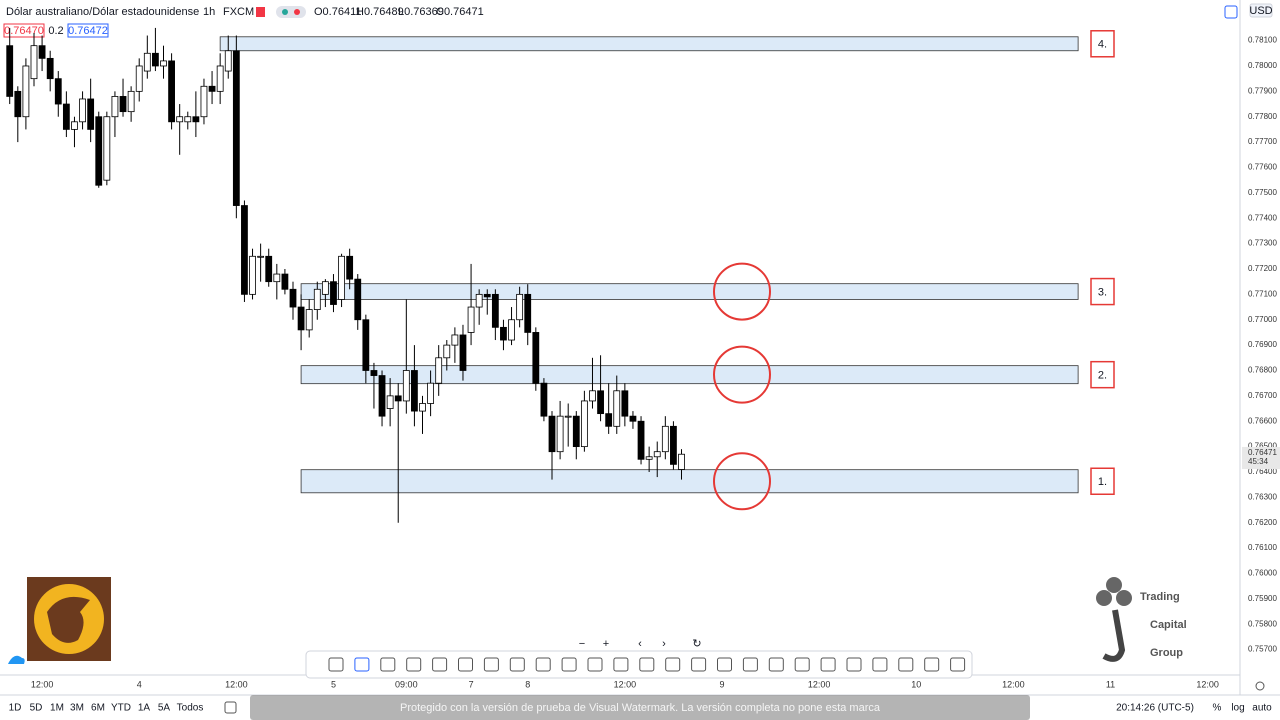 The image size is (1280, 720). What do you see at coordinates (1102, 45) in the screenshot?
I see `zone-label: 4.` at bounding box center [1102, 45].